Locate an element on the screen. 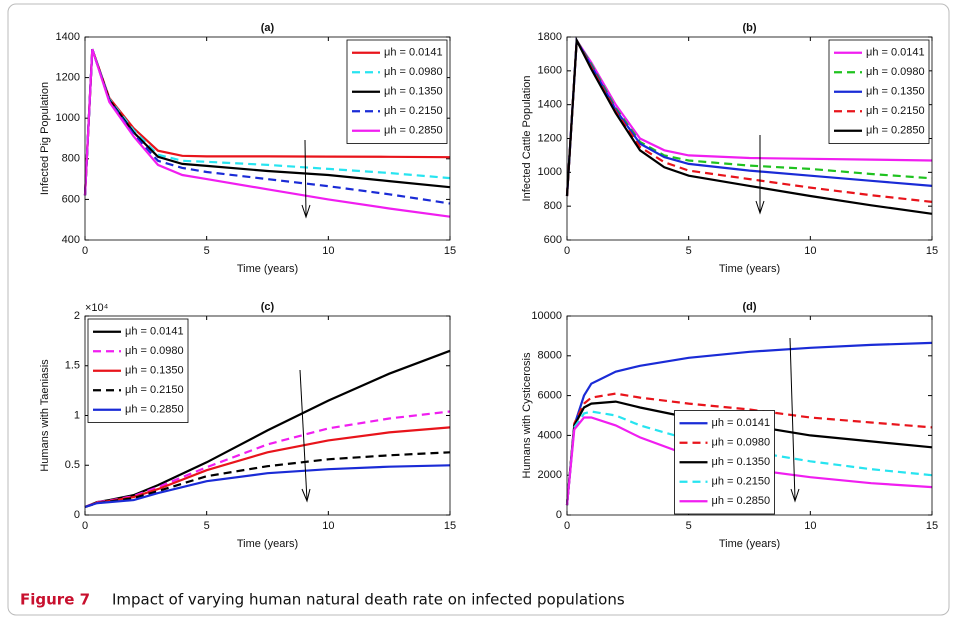  y-tick-label: 1 is located at coordinates (77, 415).